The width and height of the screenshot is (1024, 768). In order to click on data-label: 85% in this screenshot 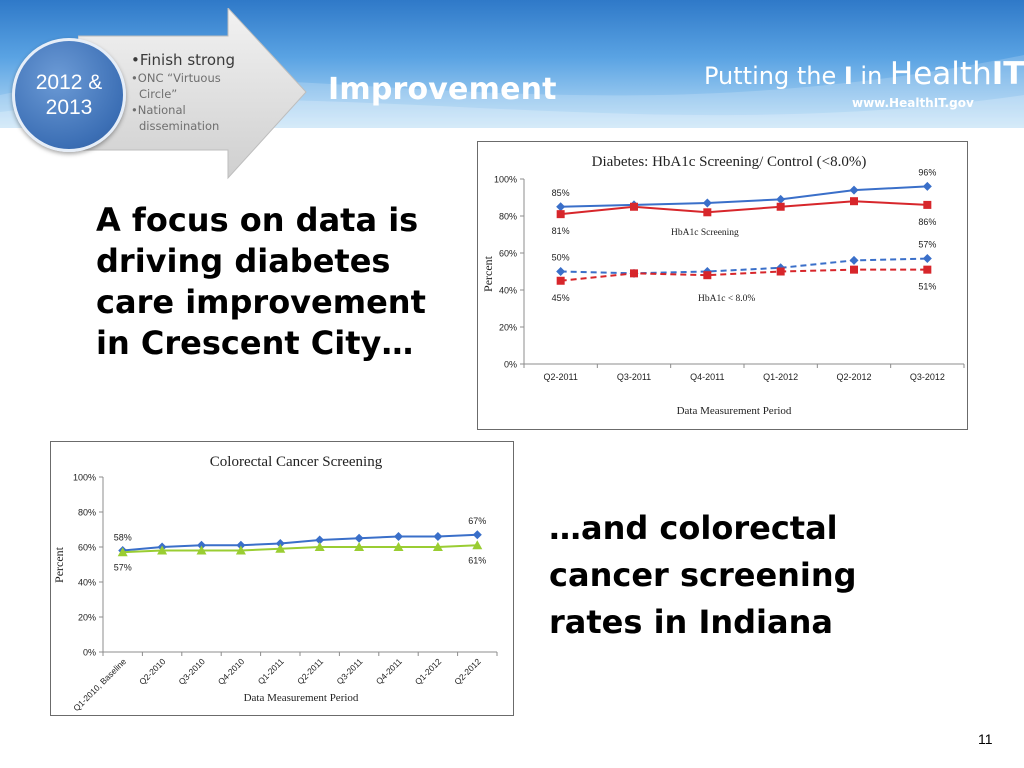, I will do `click(561, 193)`.